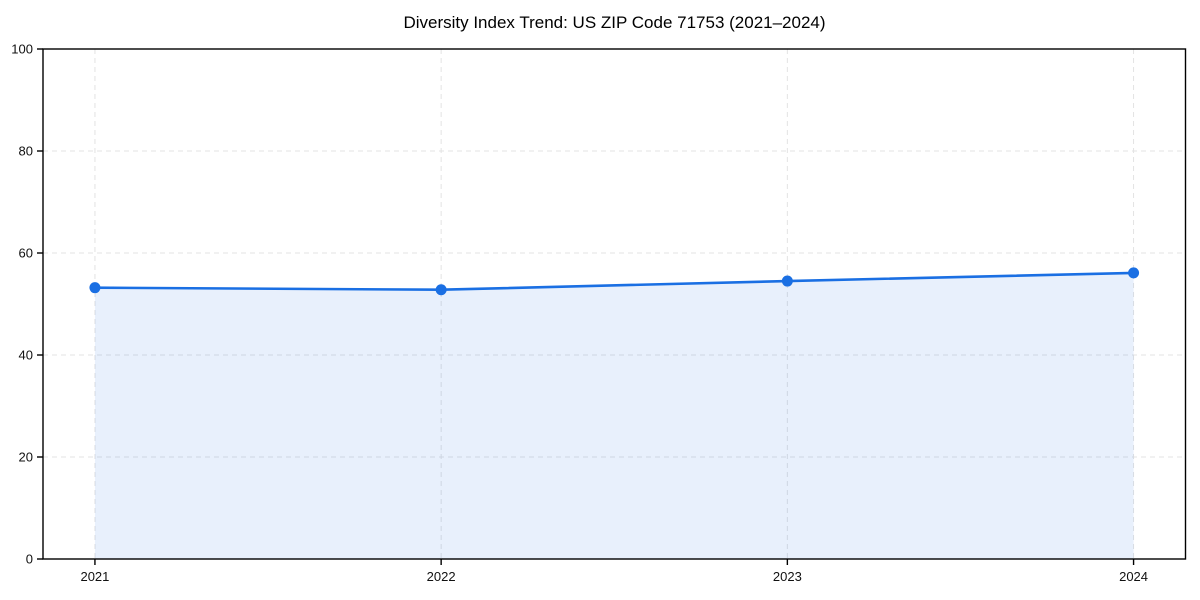 The image size is (1200, 600). What do you see at coordinates (26, 355) in the screenshot?
I see `y-tick-label: 40` at bounding box center [26, 355].